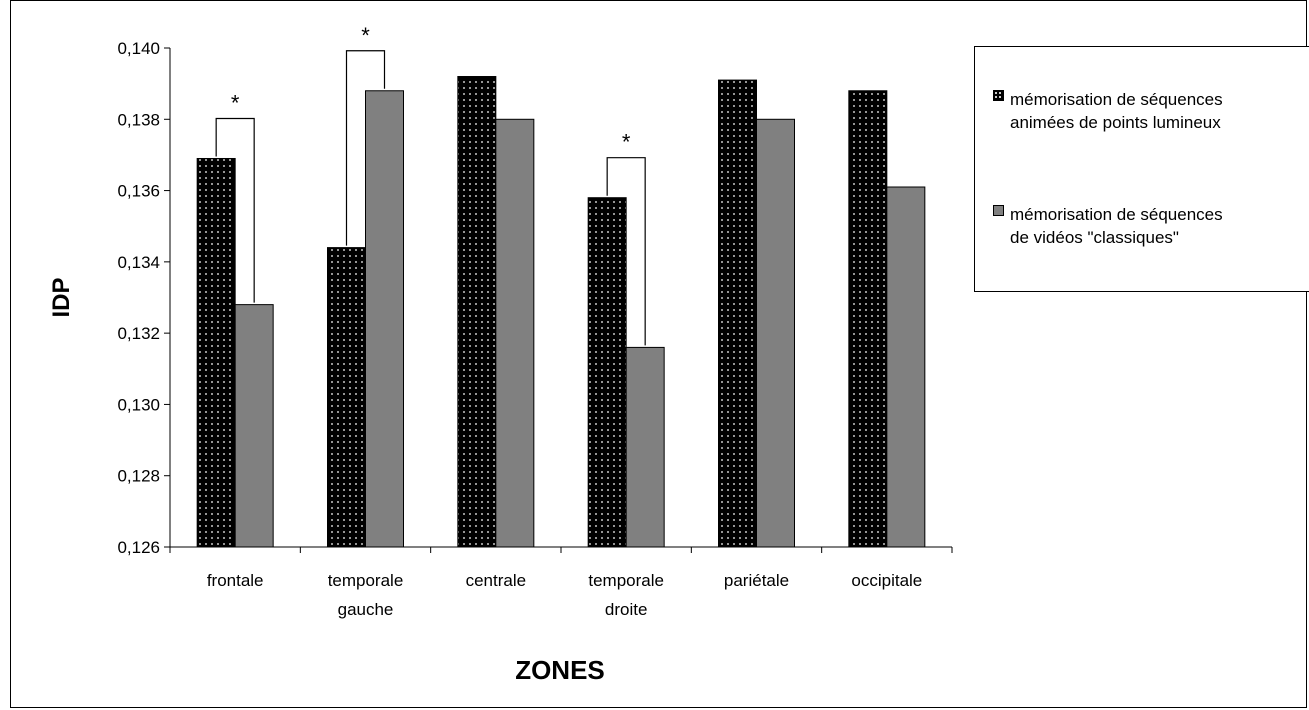  Describe the element at coordinates (1116, 99) in the screenshot. I see `legend-label-series-1-line-1: mémorisation de séquences` at that location.